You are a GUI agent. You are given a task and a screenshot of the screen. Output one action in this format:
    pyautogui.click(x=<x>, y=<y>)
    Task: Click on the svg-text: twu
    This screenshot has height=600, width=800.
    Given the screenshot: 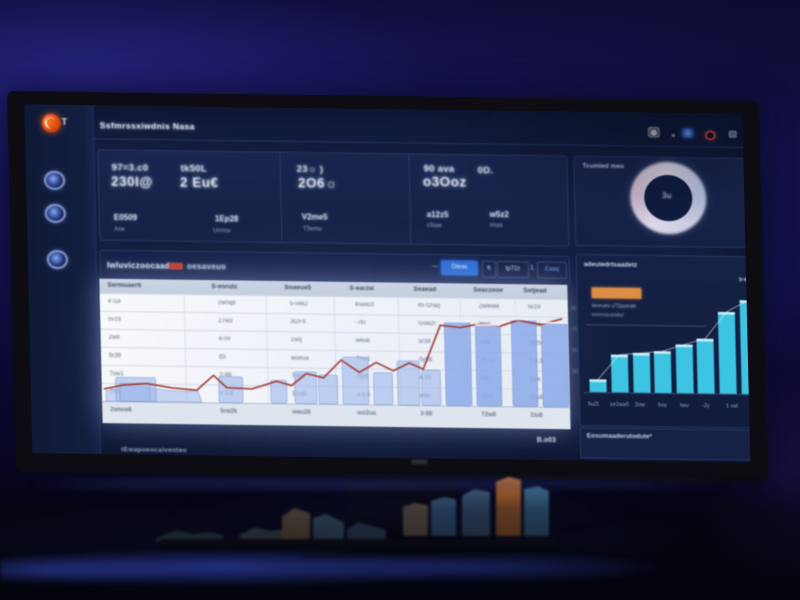 What is the action you would take?
    pyautogui.click(x=684, y=406)
    